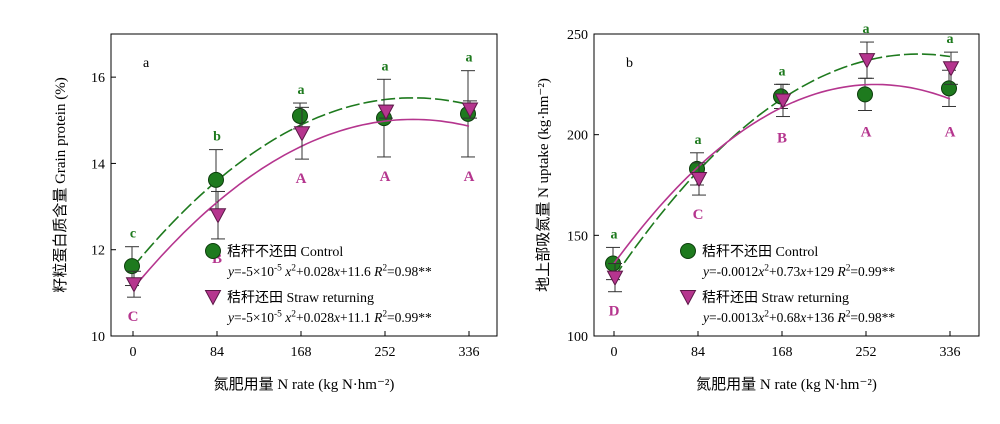 This screenshot has height=424, width=1000. Describe the element at coordinates (98, 78) in the screenshot. I see `y-tick-label: 16` at that location.